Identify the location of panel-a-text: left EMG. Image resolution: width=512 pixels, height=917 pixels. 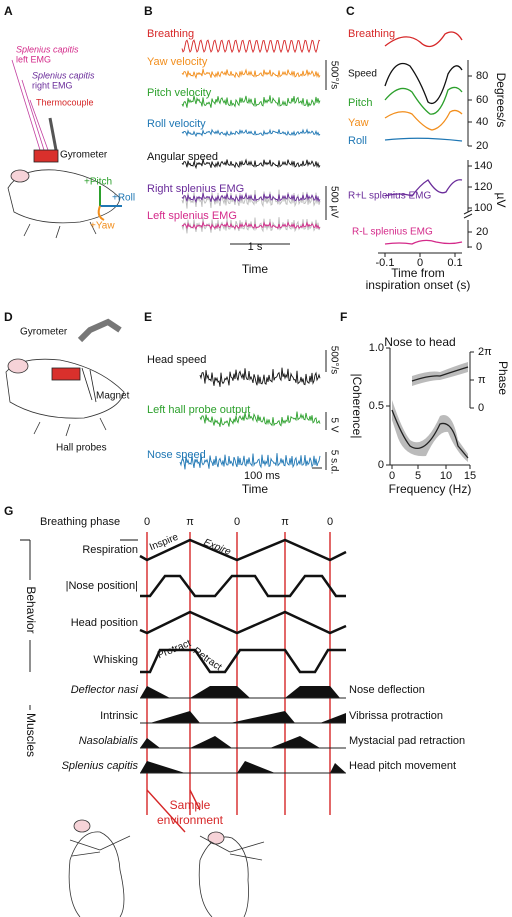
(33, 59).